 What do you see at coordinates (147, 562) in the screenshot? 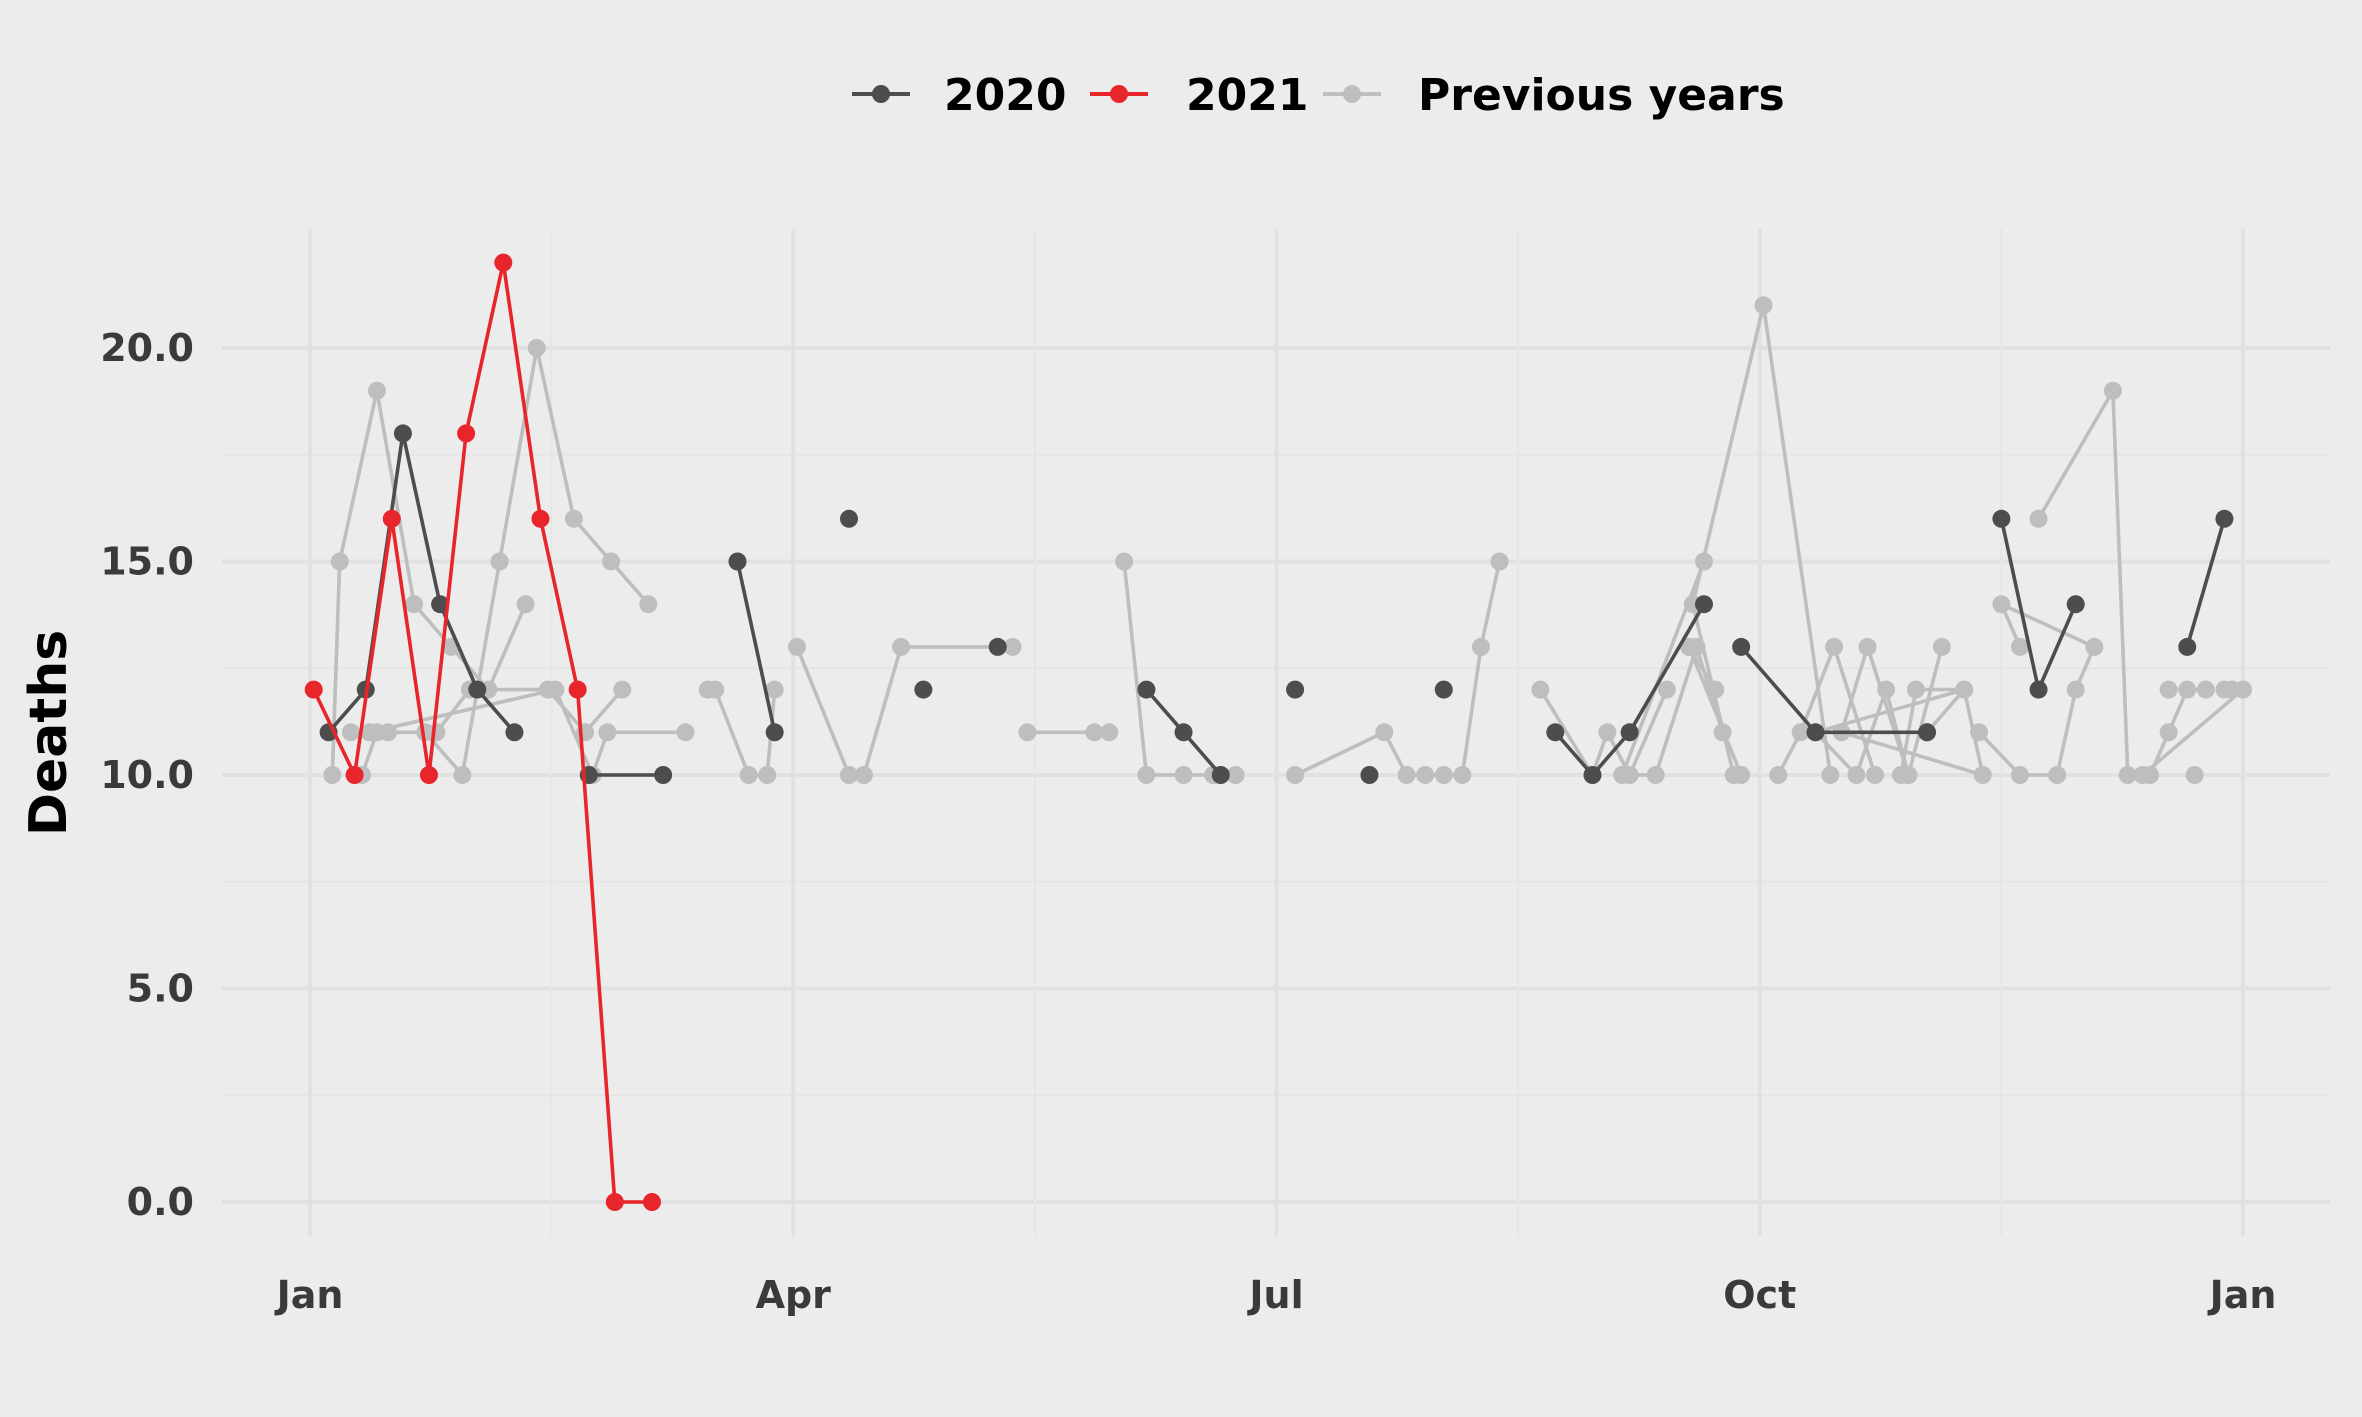
I see `y-tick-label: 15.0` at bounding box center [147, 562].